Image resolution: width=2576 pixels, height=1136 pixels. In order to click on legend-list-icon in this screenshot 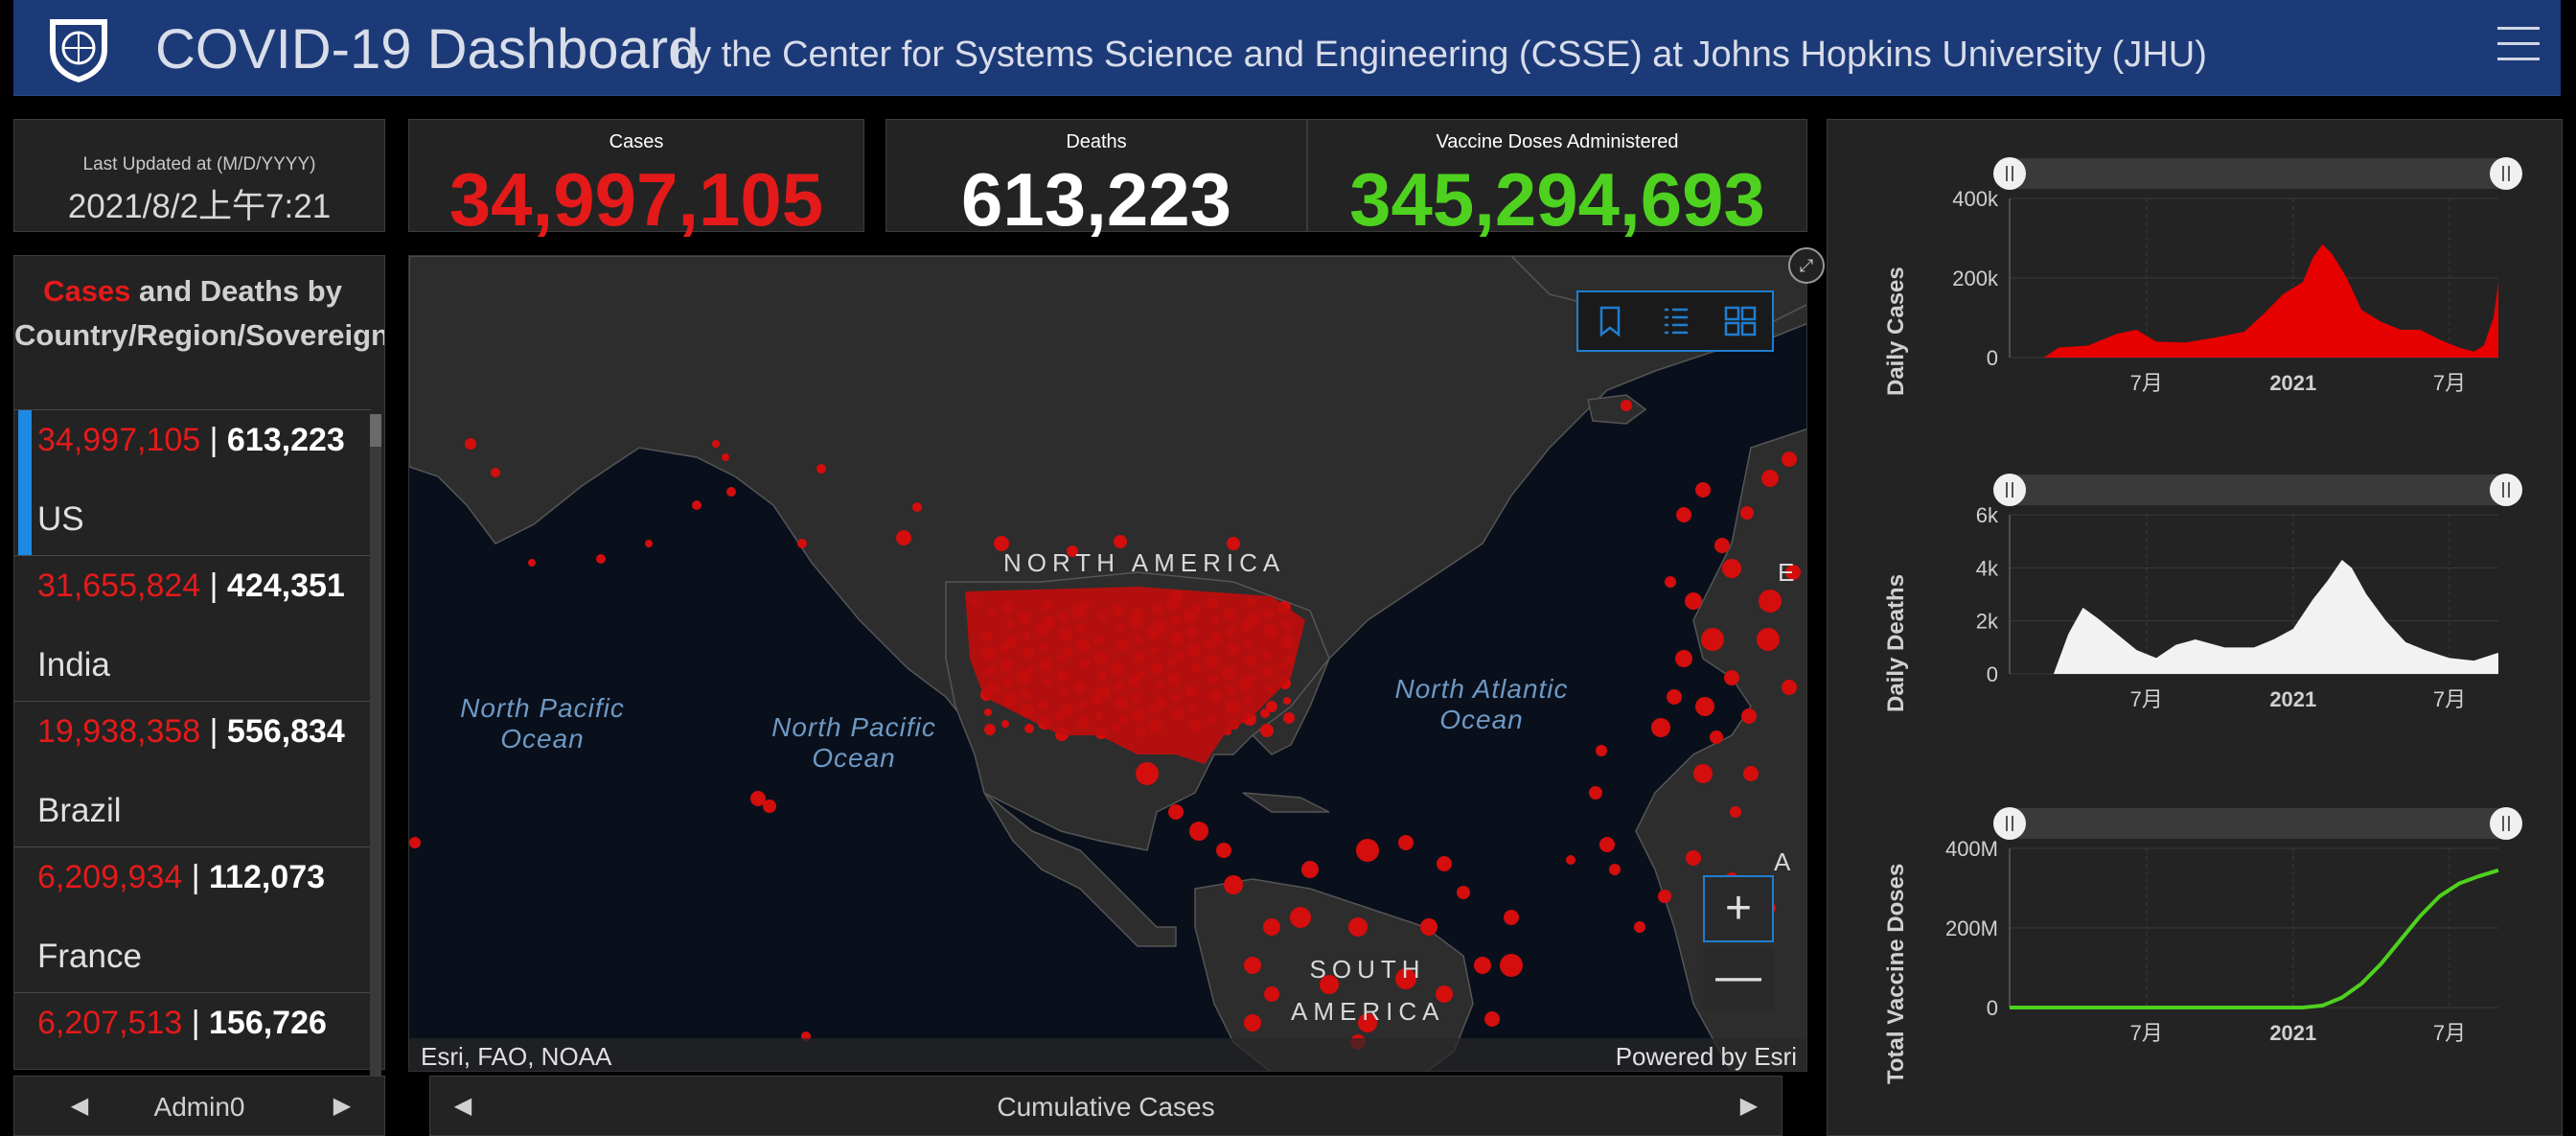, I will do `click(1675, 321)`.